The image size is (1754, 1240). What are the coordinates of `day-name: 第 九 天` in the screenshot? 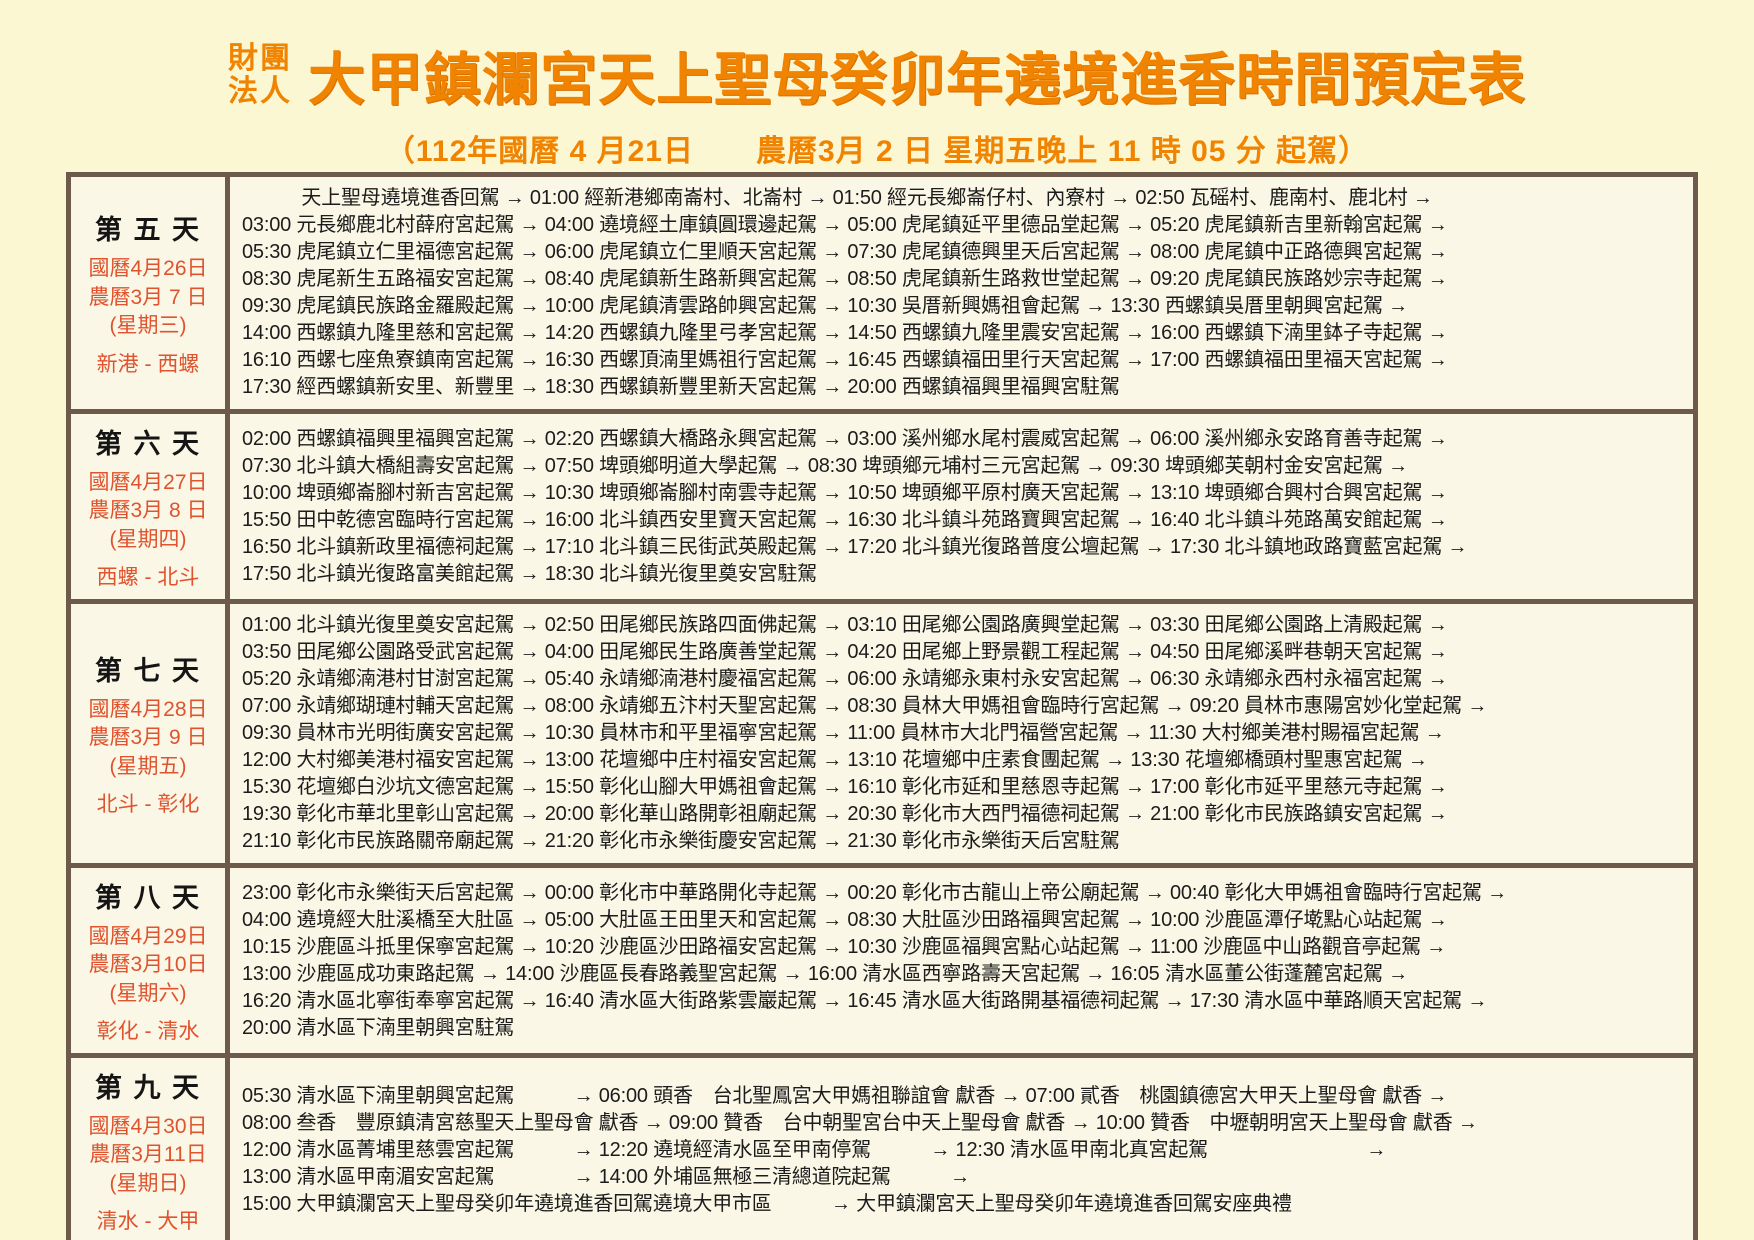 It's located at (147, 1088).